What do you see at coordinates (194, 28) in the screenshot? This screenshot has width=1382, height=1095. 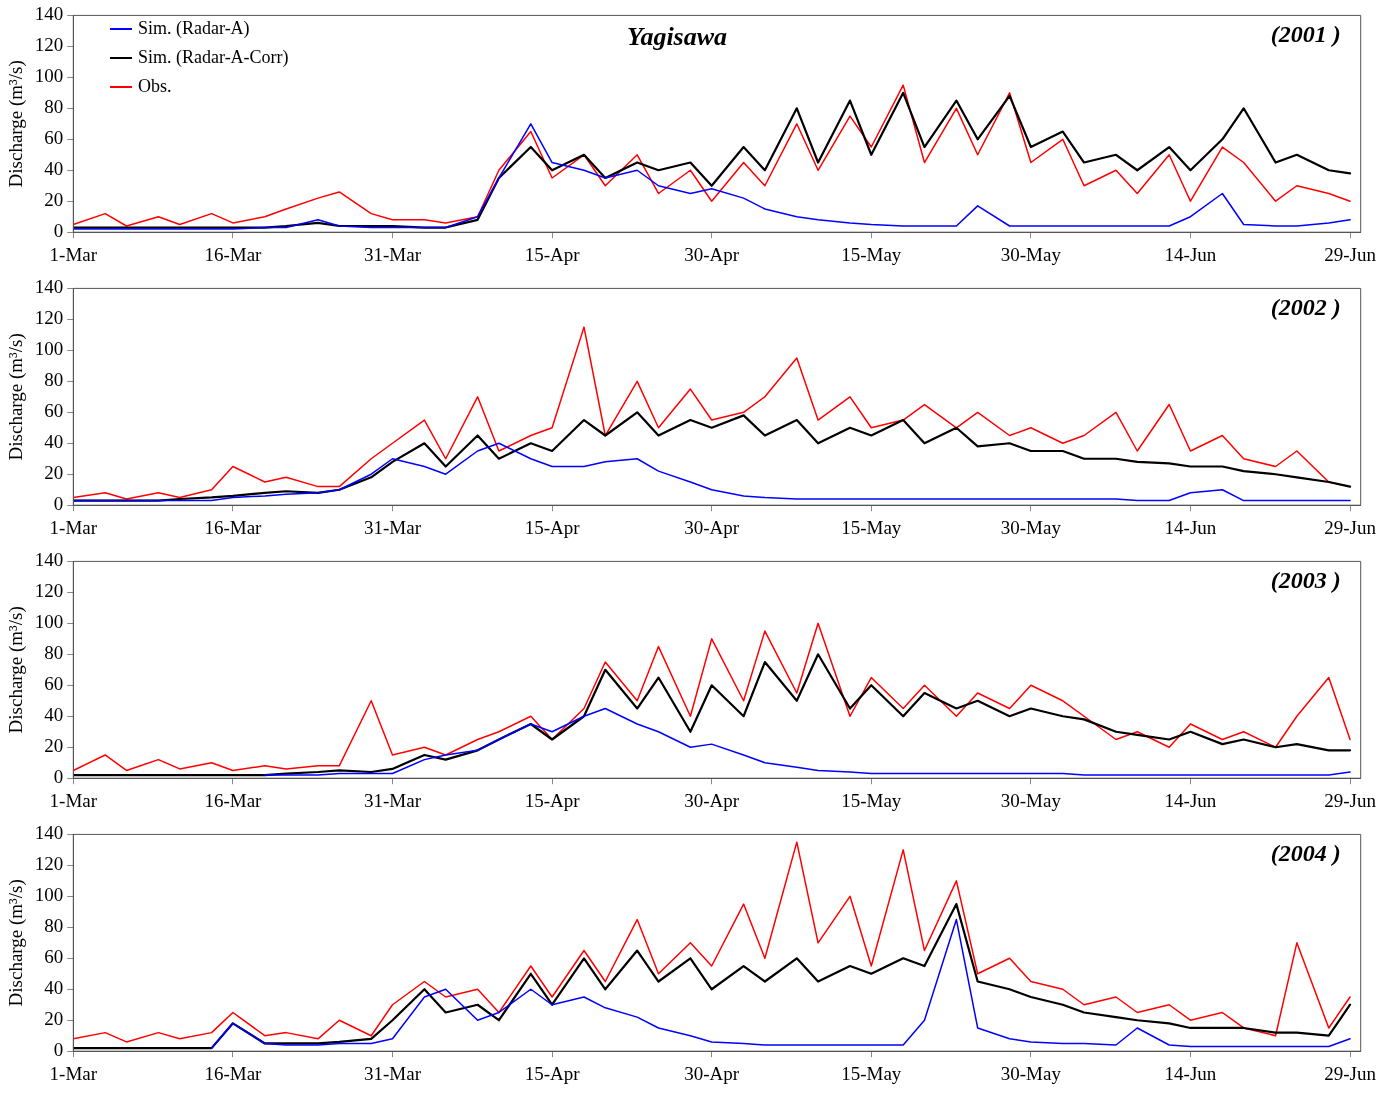 I see `legend-label: Sim. (Radar-A)` at bounding box center [194, 28].